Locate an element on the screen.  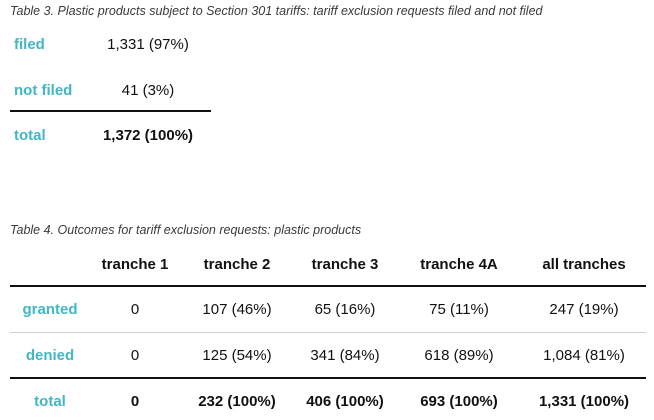
table4-cell-granted-all: 247 (19%) is located at coordinates (584, 309).